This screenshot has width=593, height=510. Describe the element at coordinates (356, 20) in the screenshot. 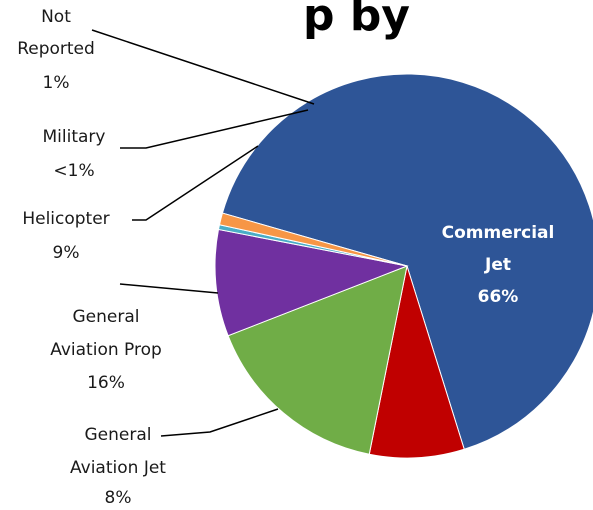

I see `chart-title-fragment: p by` at that location.